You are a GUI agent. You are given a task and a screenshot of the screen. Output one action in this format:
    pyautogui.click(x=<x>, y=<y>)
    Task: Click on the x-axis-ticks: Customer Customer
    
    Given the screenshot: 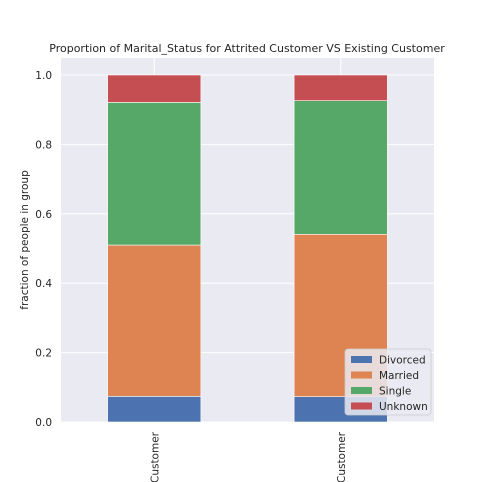 What is the action you would take?
    pyautogui.click(x=248, y=456)
    